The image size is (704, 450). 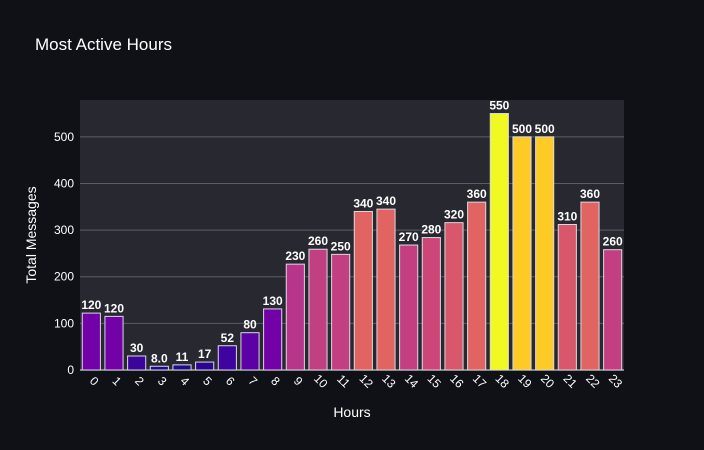 What do you see at coordinates (64, 183) in the screenshot?
I see `y-tick-label: 400` at bounding box center [64, 183].